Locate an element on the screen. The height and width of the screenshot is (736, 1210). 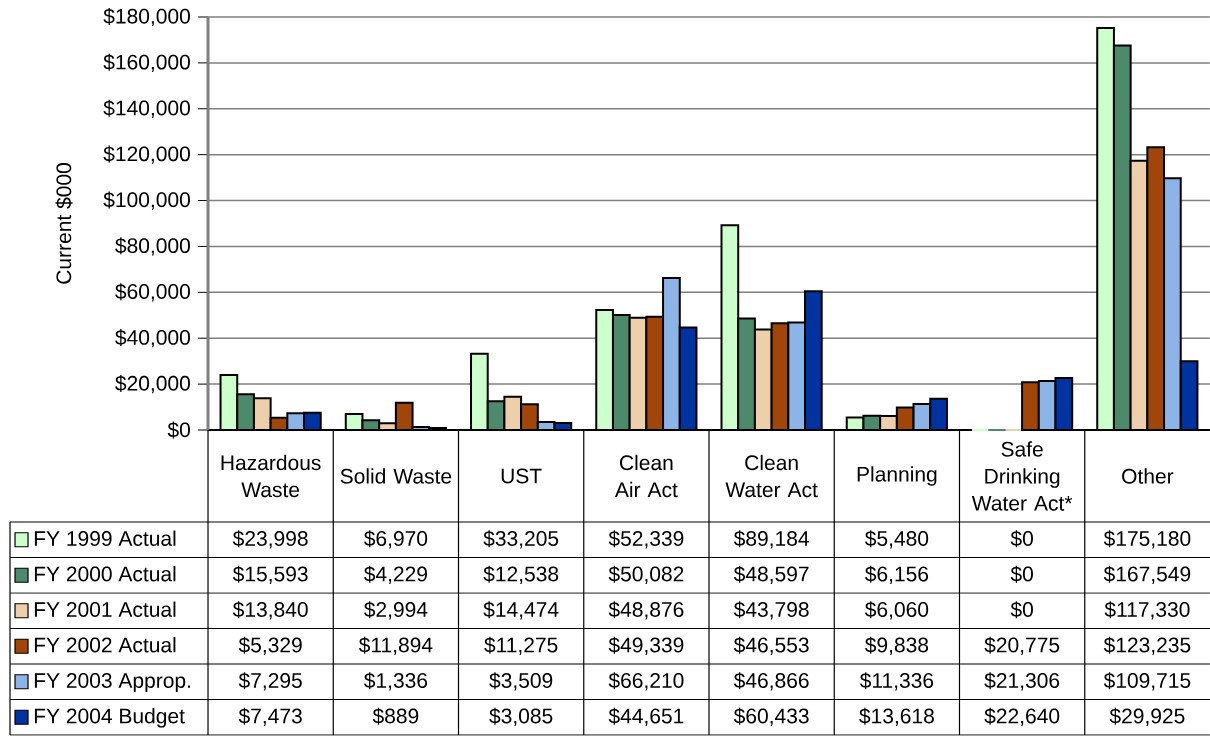
data-label: $2,994 is located at coordinates (395, 610).